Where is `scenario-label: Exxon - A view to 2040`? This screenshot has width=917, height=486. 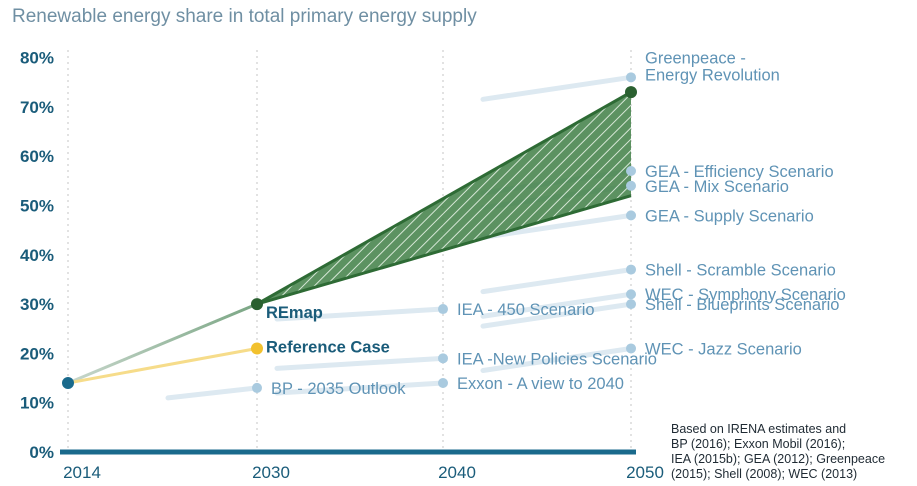 scenario-label: Exxon - A view to 2040 is located at coordinates (540, 384).